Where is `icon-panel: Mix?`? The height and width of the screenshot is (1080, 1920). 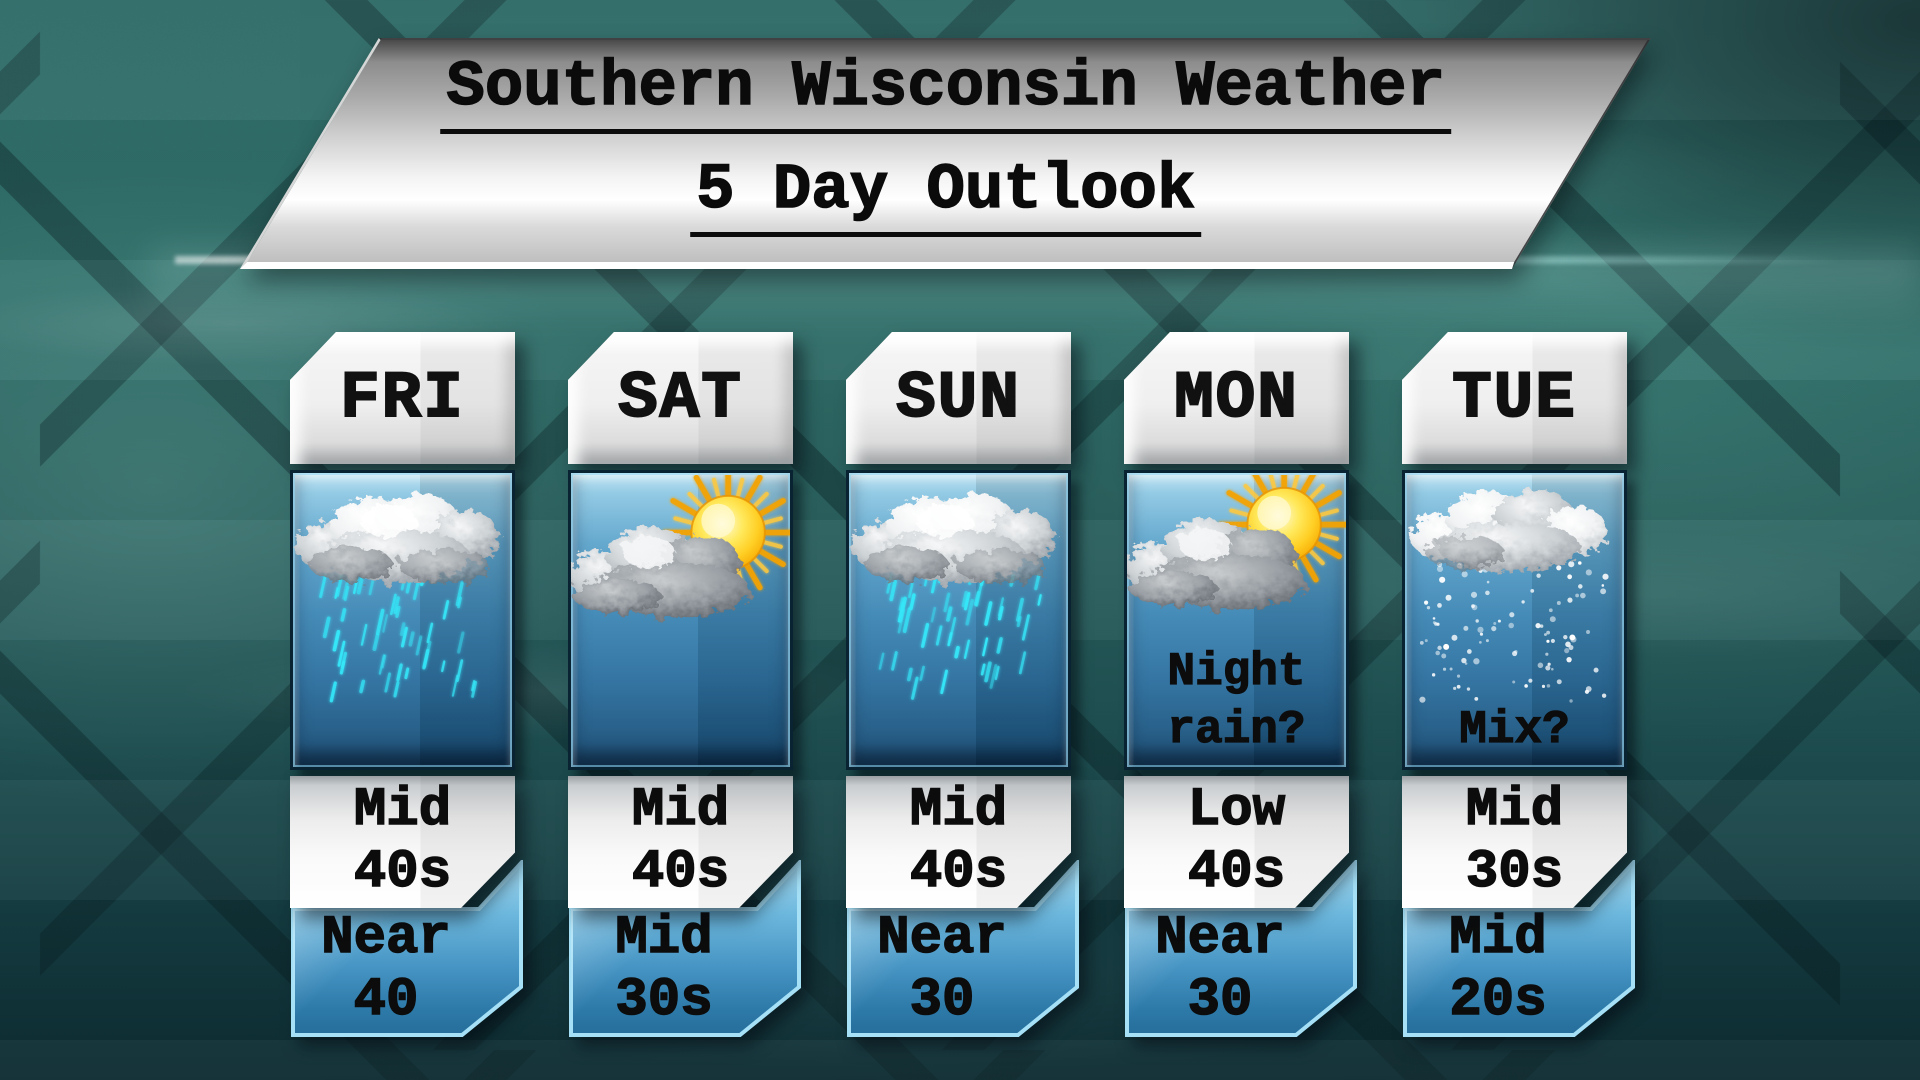
icon-panel: Mix? is located at coordinates (1514, 620).